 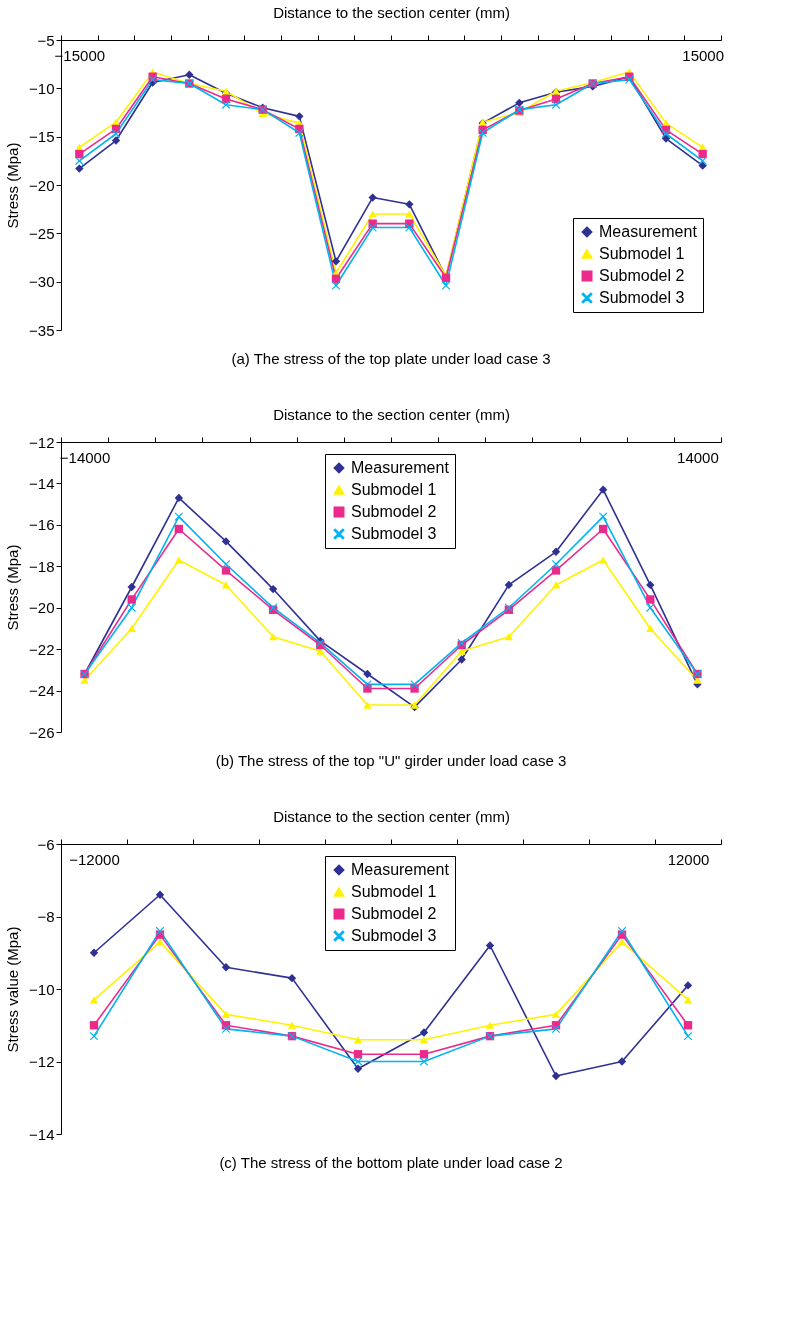 What do you see at coordinates (46, 40) in the screenshot?
I see `y-tick-label: −5` at bounding box center [46, 40].